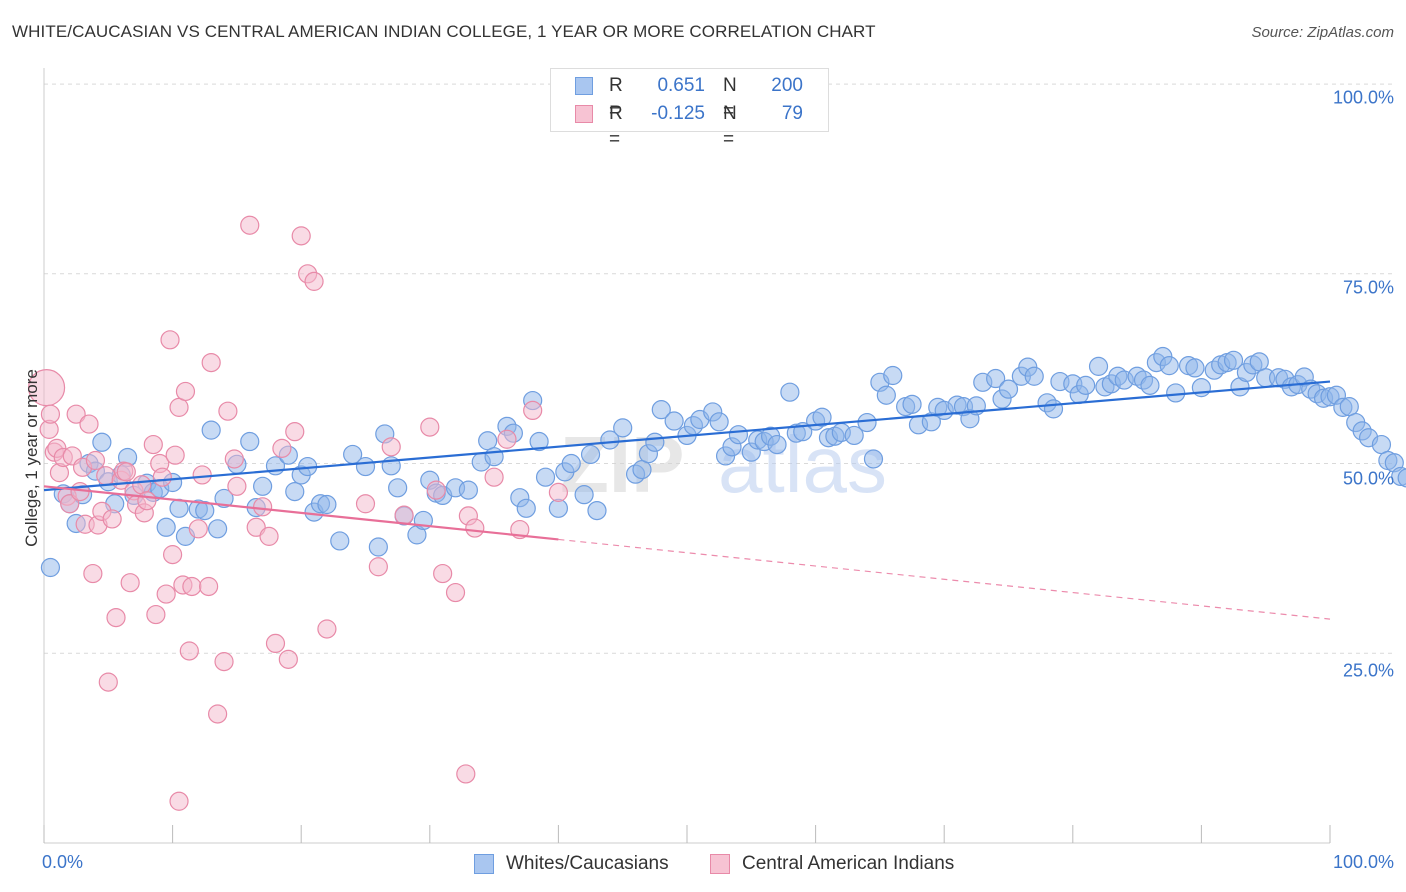 This screenshot has width=1406, height=892. Describe the element at coordinates (848, 863) in the screenshot. I see `legend-label-central-american-indians: Central American Indians` at that location.